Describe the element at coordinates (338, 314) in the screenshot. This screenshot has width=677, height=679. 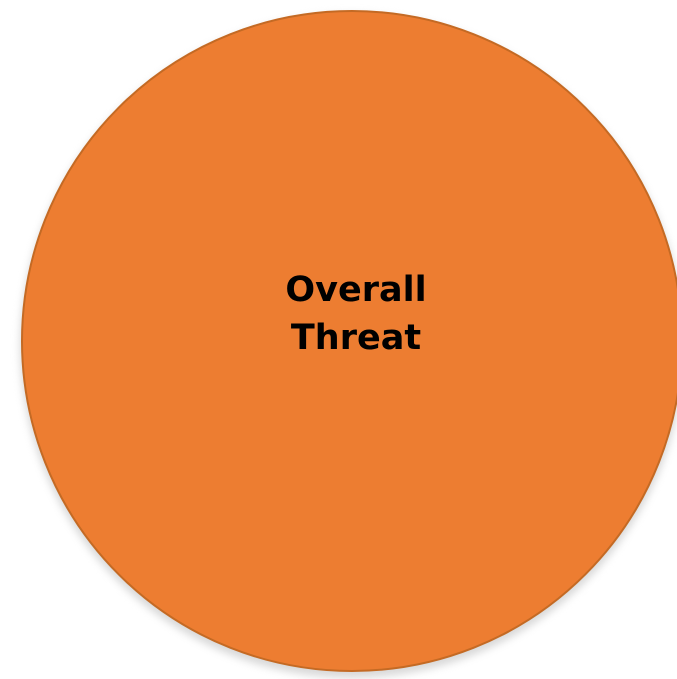
I see `circle-label: Overall Threat` at that location.